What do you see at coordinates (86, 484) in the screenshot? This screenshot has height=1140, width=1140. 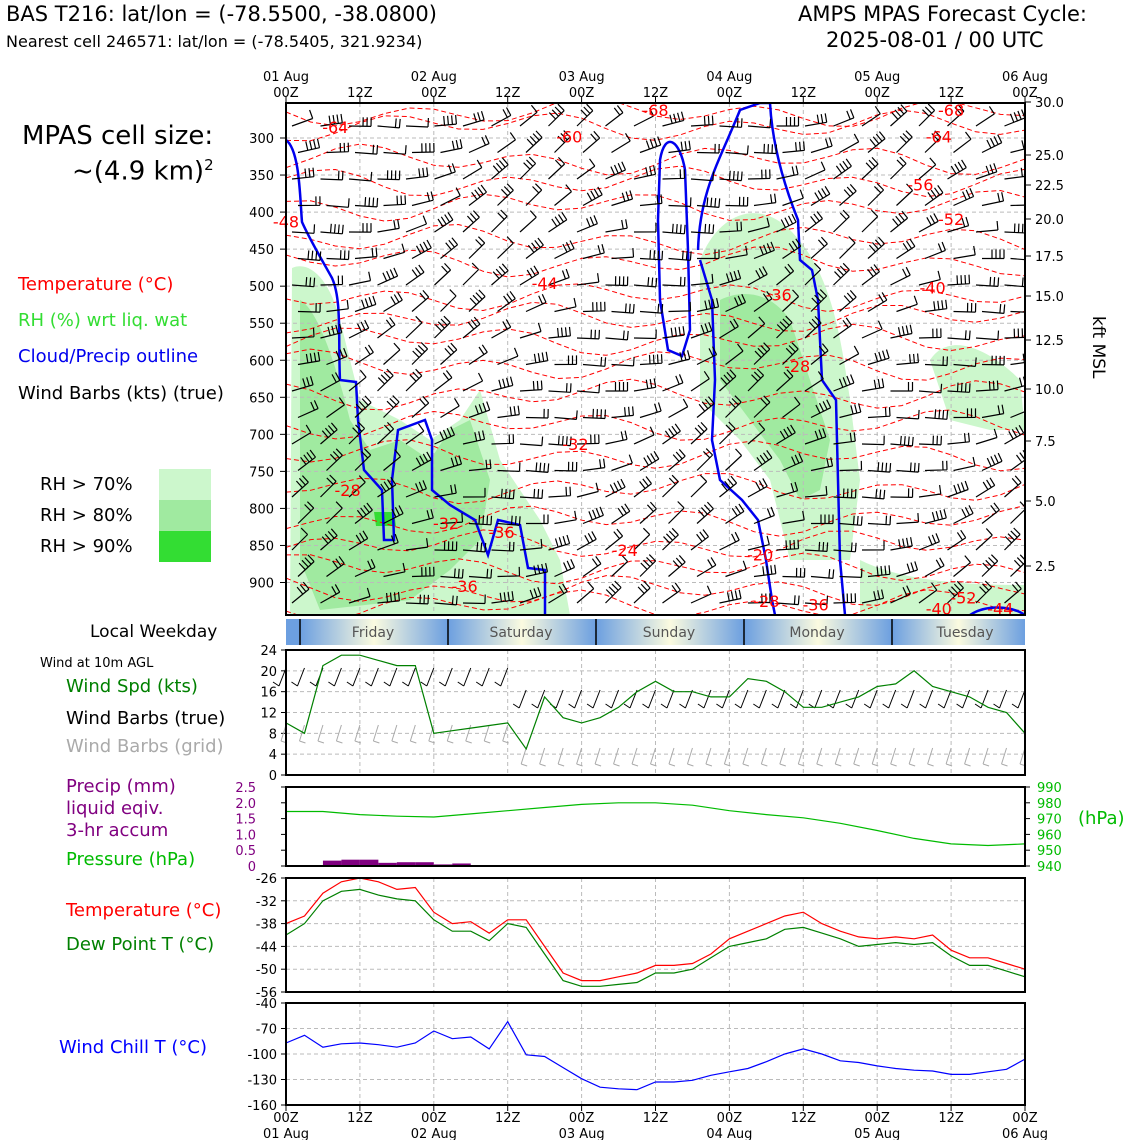 I see `legend-rh70: RH > 70%` at bounding box center [86, 484].